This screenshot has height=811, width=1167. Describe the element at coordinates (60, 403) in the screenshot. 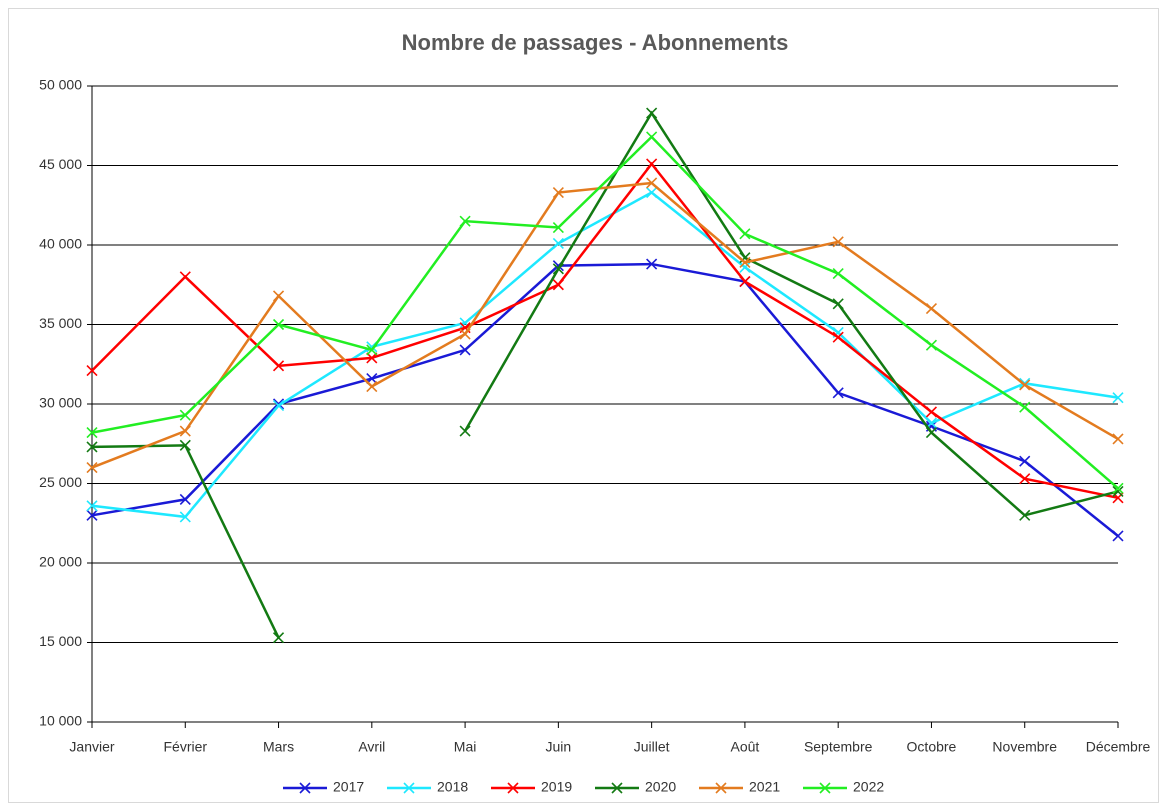

I see `y-tick-label: 30 000` at that location.